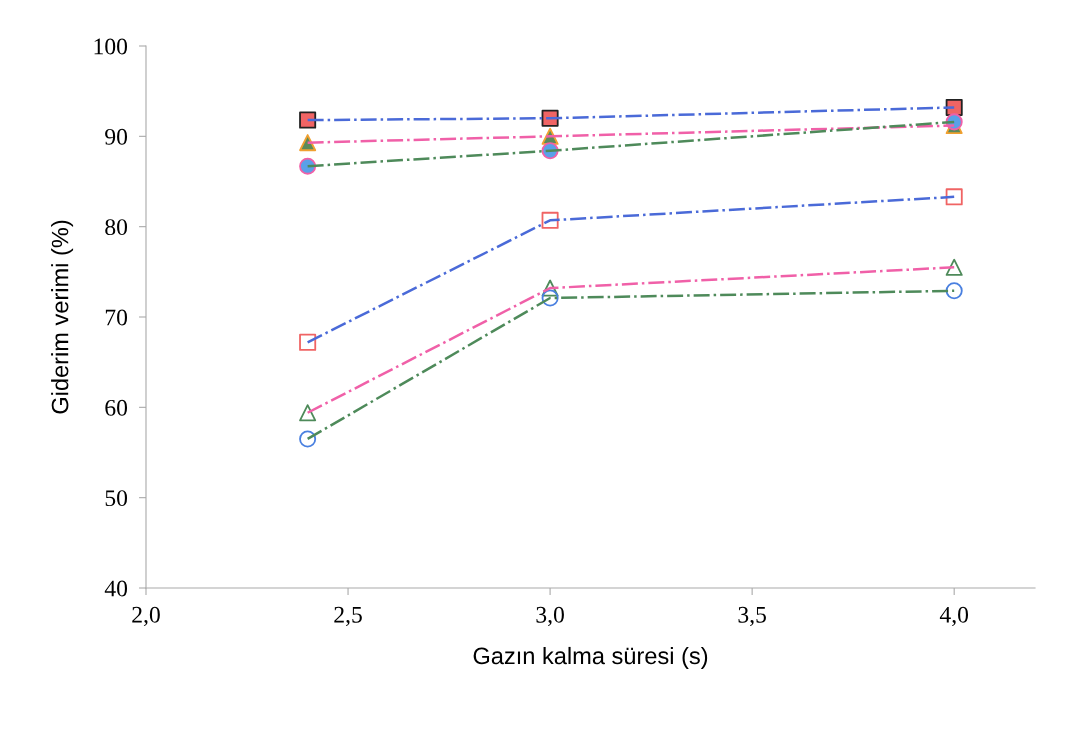  I want to click on y-tick-label: 80, so click(116, 227).